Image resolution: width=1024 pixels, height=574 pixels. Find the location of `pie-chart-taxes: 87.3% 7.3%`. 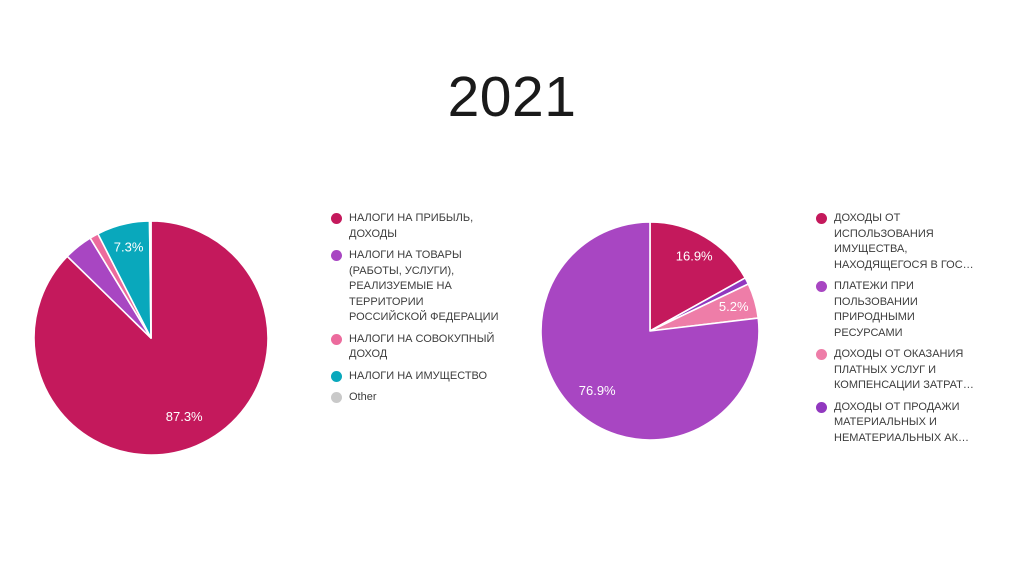

pie-chart-taxes: 87.3% 7.3% is located at coordinates (151, 338).